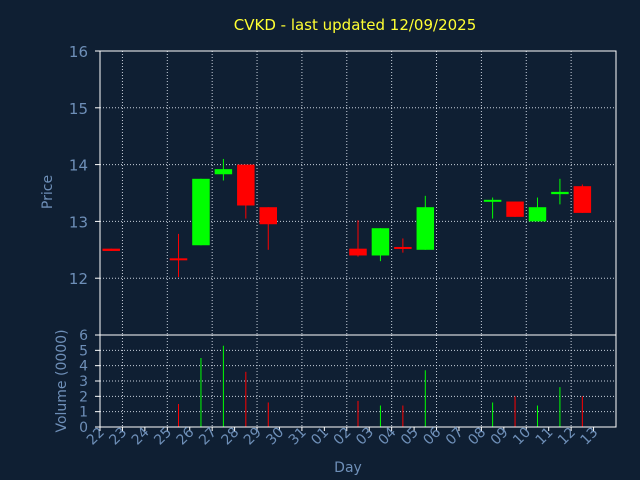 The height and width of the screenshot is (480, 640). What do you see at coordinates (298, 437) in the screenshot?
I see `x-tick-label: 31` at bounding box center [298, 437].